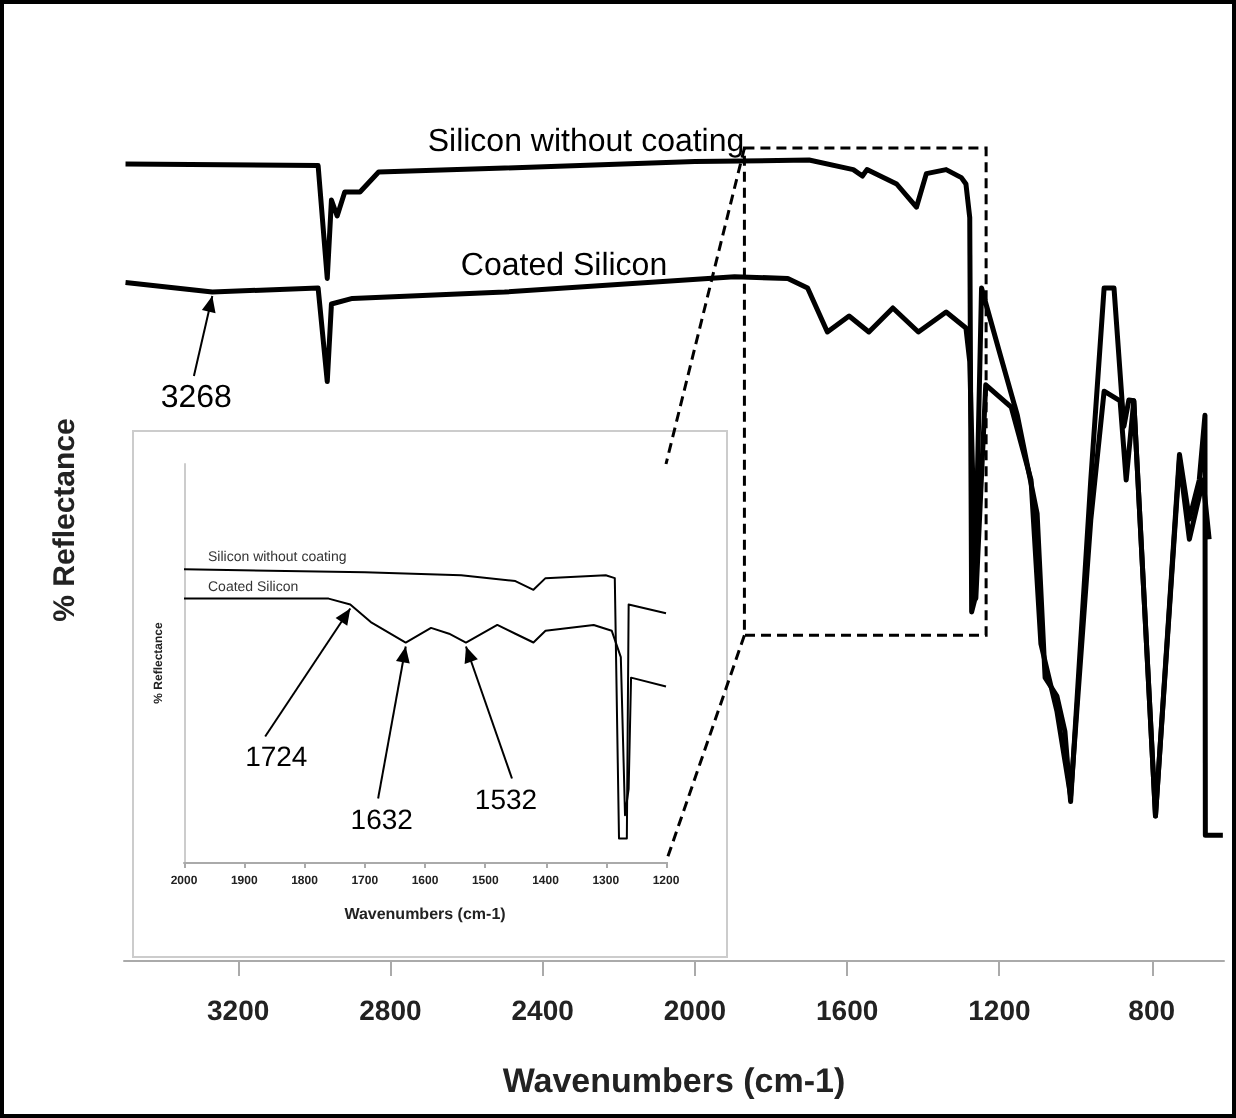 This screenshot has width=1236, height=1118. What do you see at coordinates (847, 1010) in the screenshot?
I see `x-tick-label: 1600` at bounding box center [847, 1010].